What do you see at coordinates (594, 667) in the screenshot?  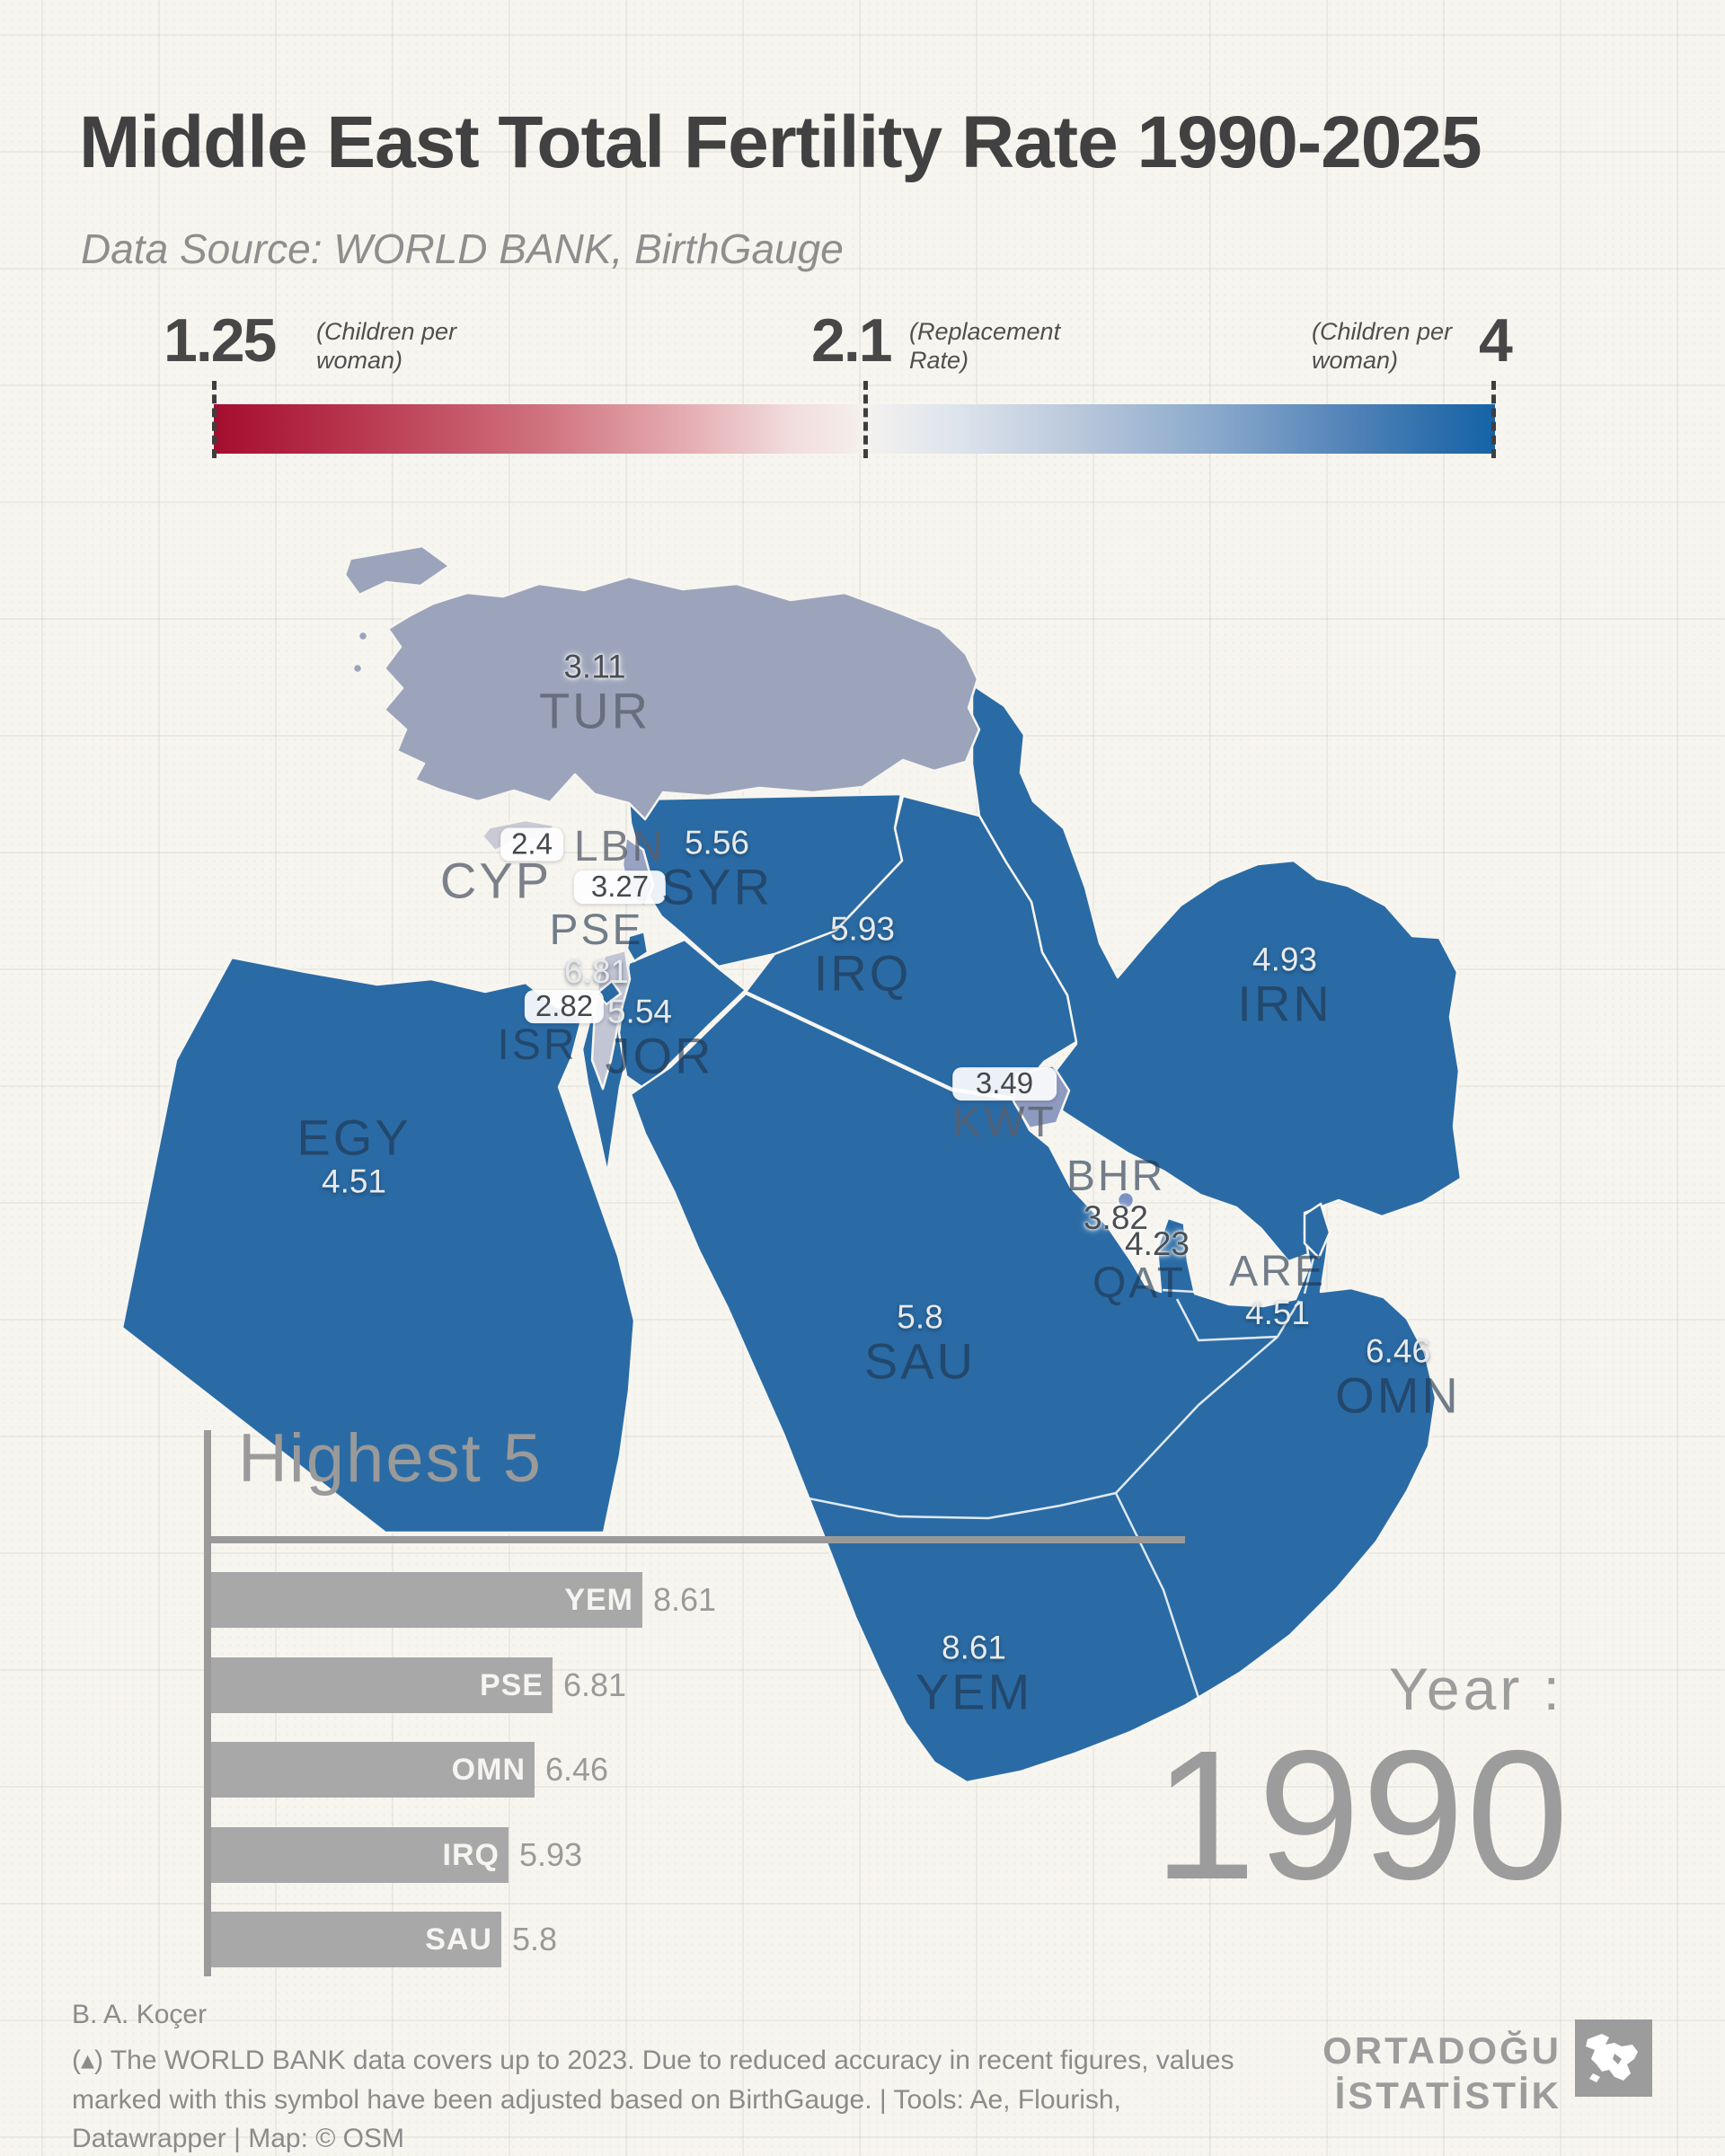 I see `country-value: 3.11` at bounding box center [594, 667].